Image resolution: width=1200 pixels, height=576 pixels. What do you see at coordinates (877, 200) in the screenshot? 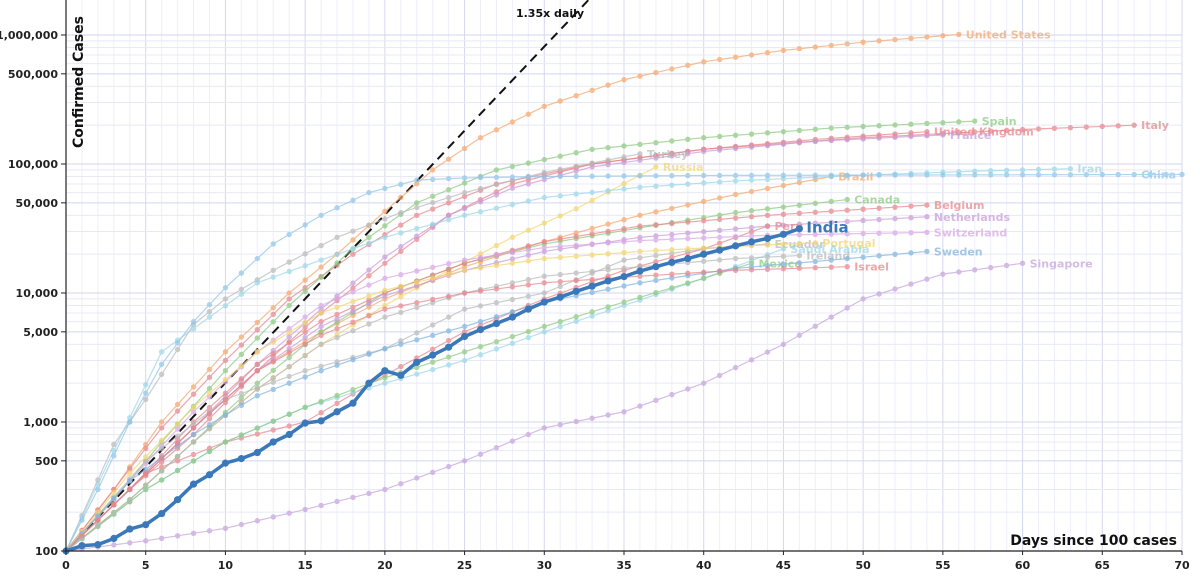
I see `series-label-canada: Canada` at bounding box center [877, 200].